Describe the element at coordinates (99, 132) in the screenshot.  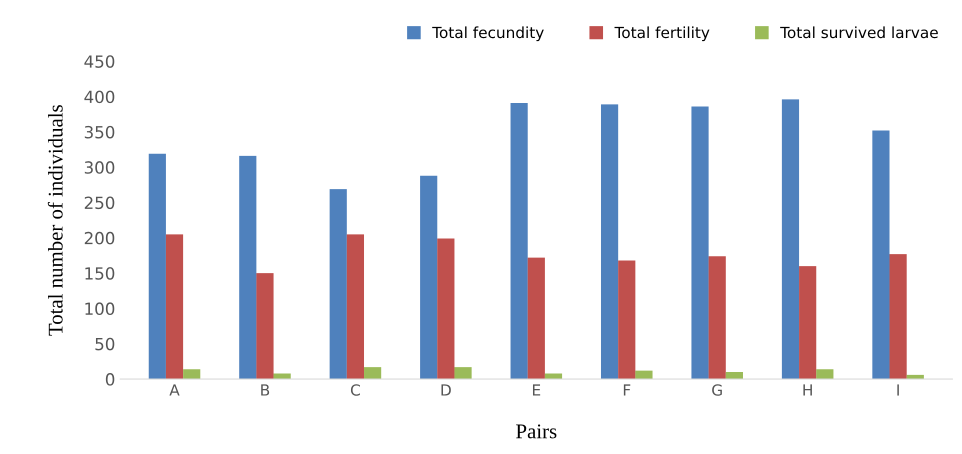
I see `y-tick-label: 350` at that location.